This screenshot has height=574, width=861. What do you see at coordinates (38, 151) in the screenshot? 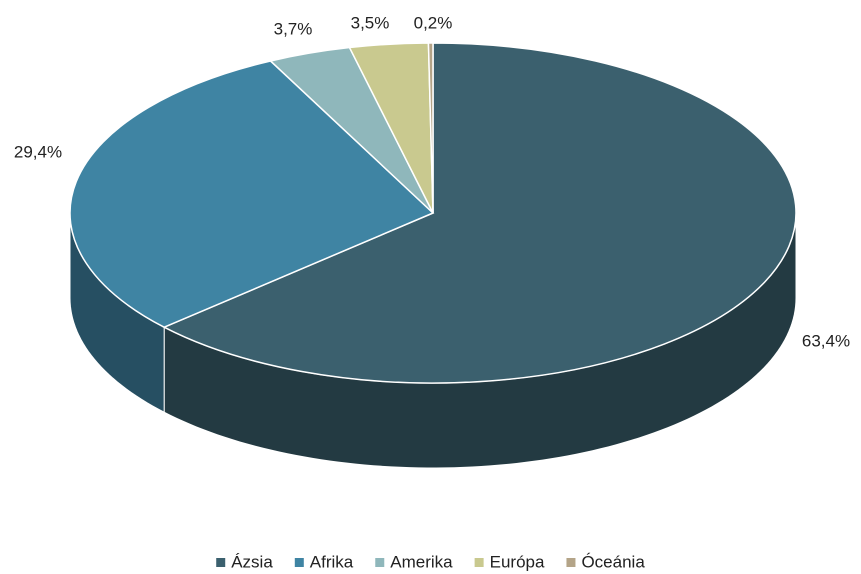
I see `data-label: 29,4%` at bounding box center [38, 151].